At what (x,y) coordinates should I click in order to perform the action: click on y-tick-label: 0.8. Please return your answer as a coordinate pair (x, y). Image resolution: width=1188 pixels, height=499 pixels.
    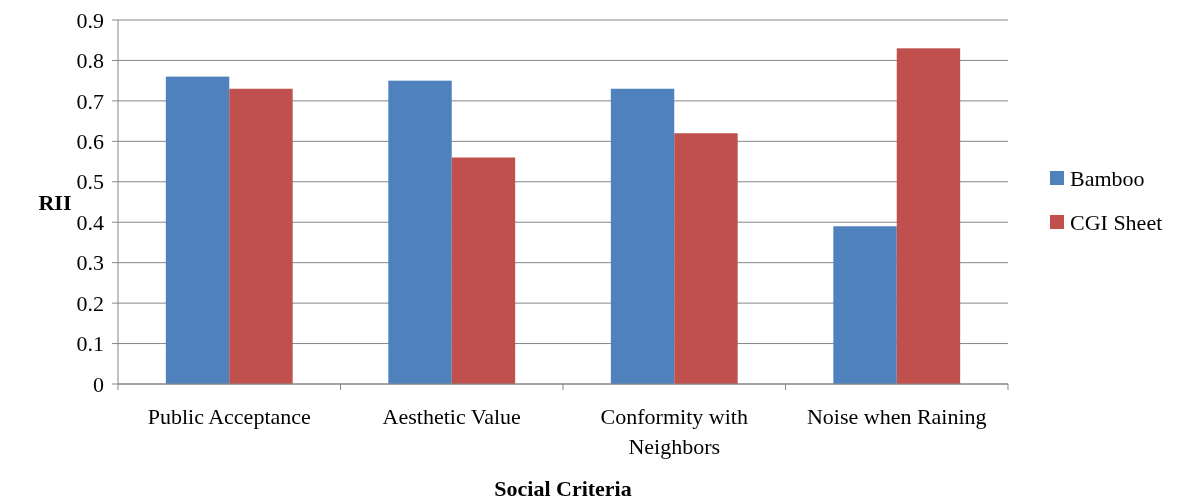
    Looking at the image, I should click on (90, 61).